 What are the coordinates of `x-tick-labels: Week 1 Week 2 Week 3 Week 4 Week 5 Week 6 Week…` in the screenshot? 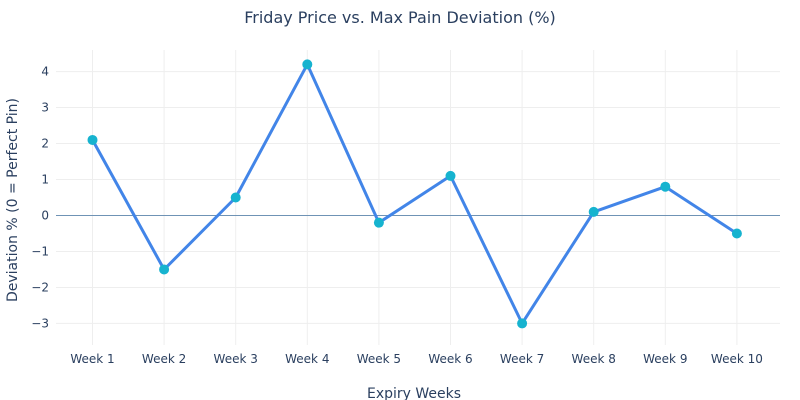 It's located at (416, 359).